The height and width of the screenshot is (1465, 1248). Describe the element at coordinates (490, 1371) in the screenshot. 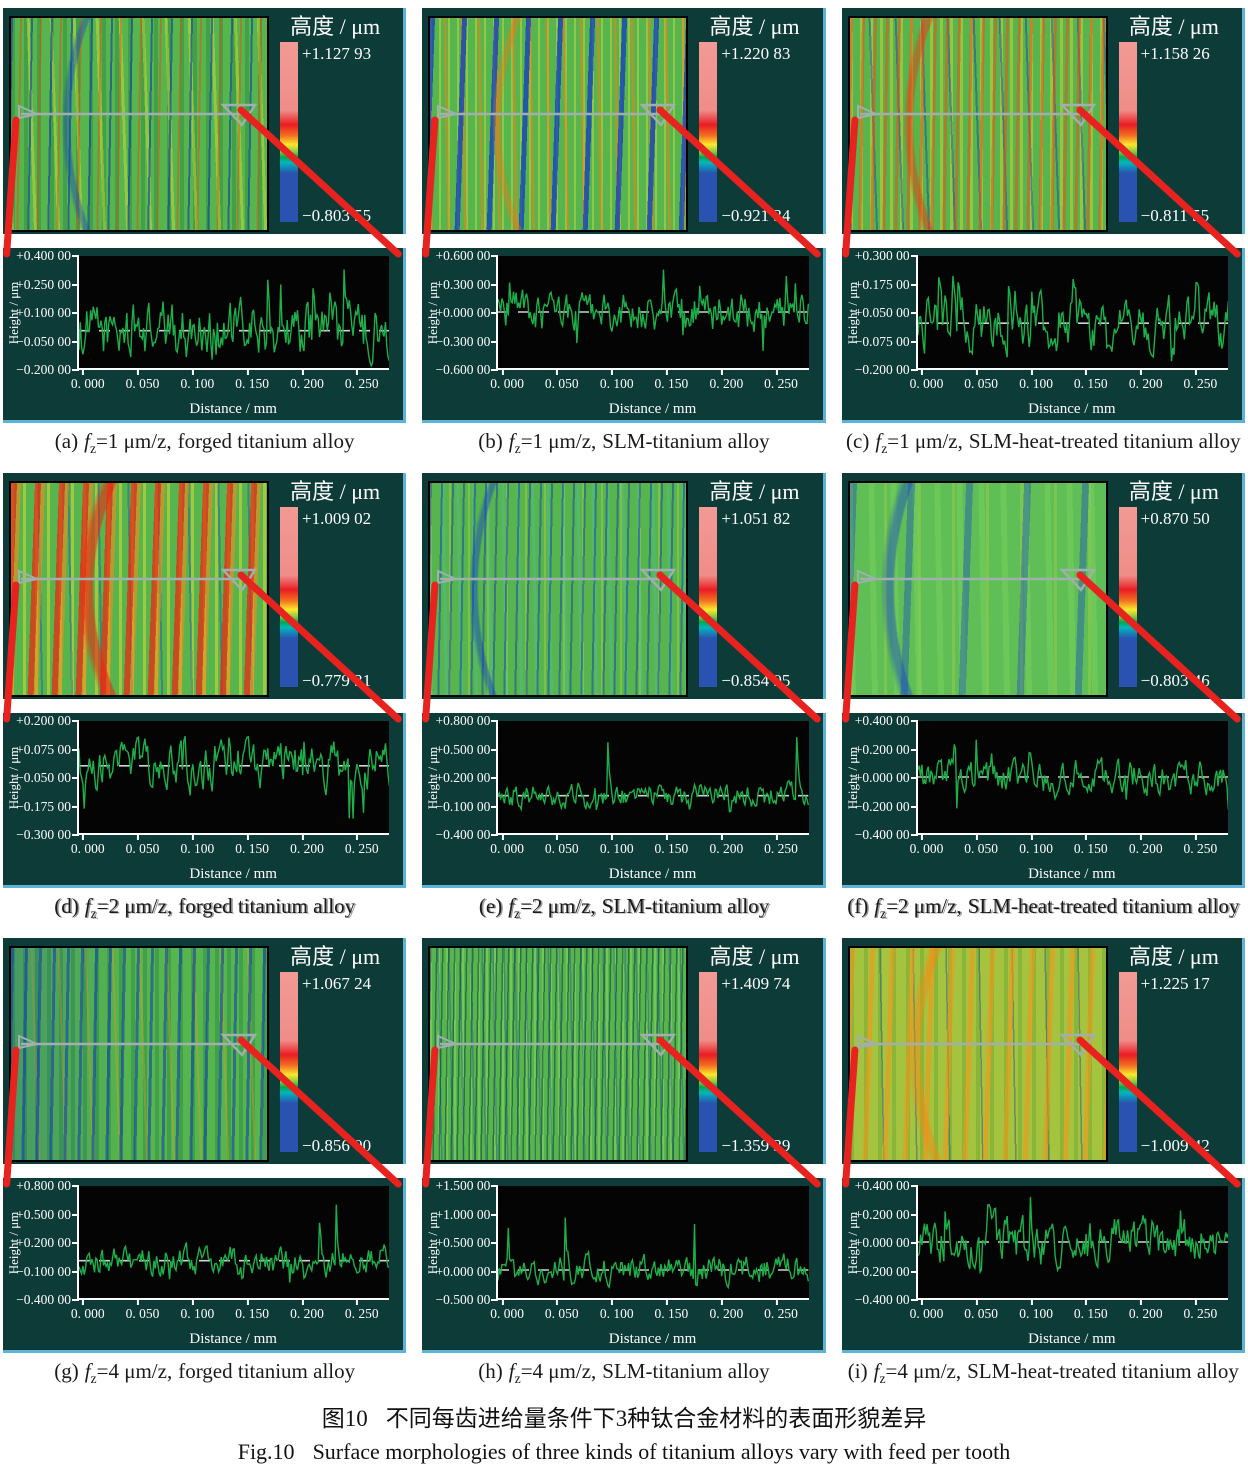

I see `panel-letter: (h)` at that location.